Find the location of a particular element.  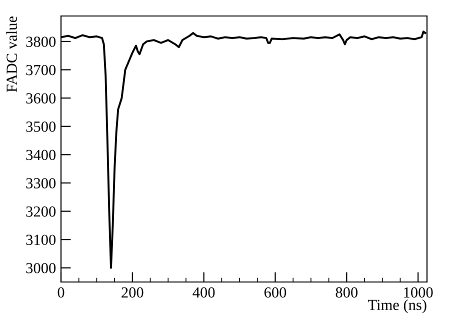

x-axis-title: Time (ns) is located at coordinates (397, 306).